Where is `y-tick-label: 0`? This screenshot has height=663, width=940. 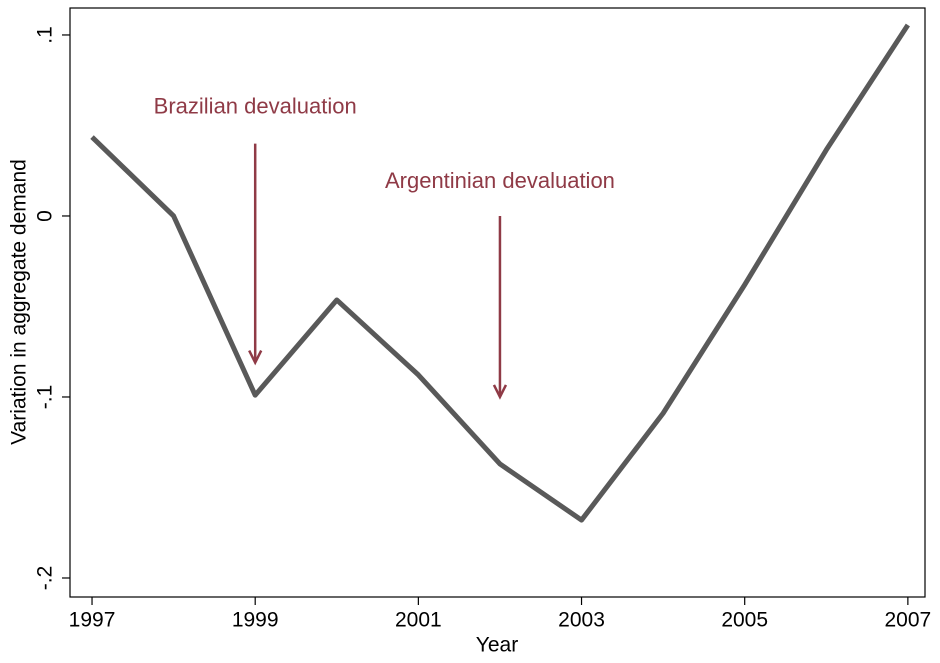
y-tick-label: 0 is located at coordinates (45, 216).